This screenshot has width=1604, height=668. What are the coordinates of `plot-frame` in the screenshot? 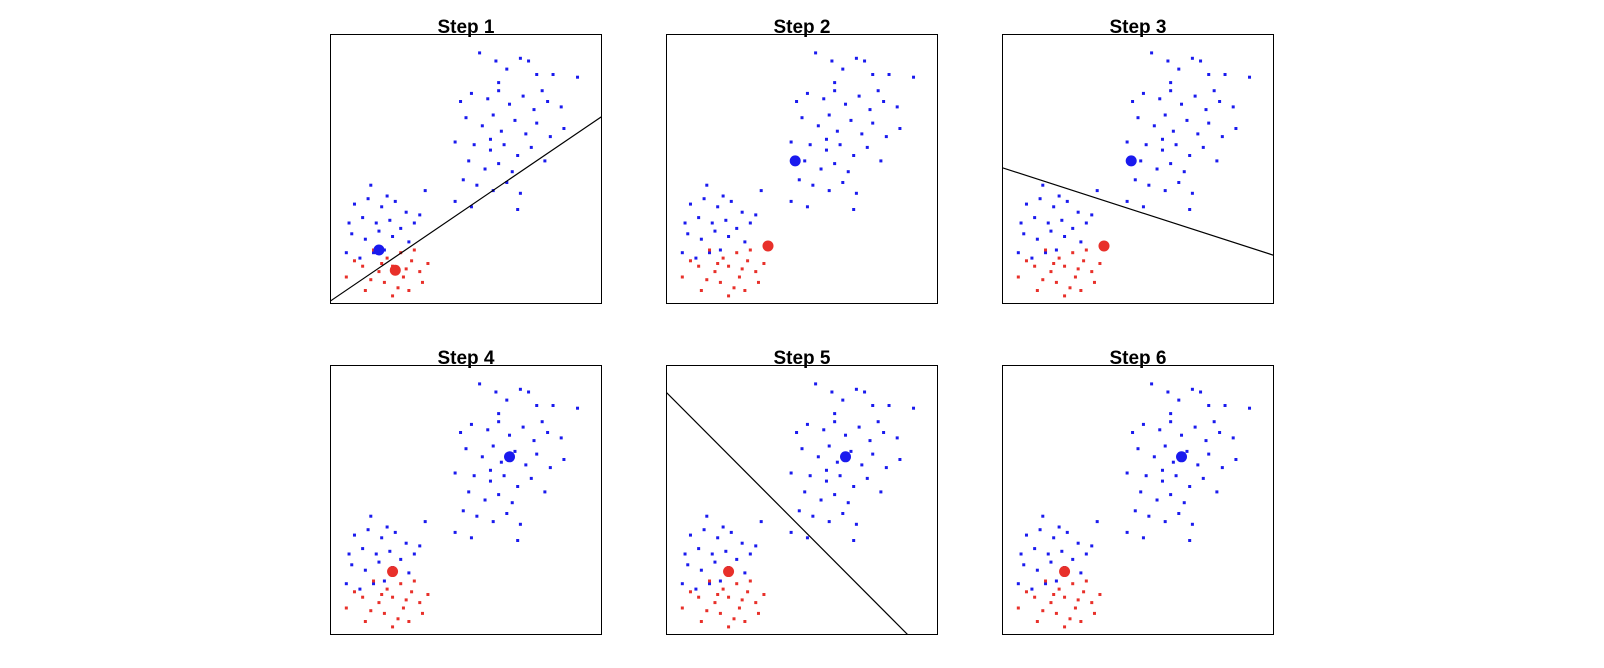 It's located at (802, 169).